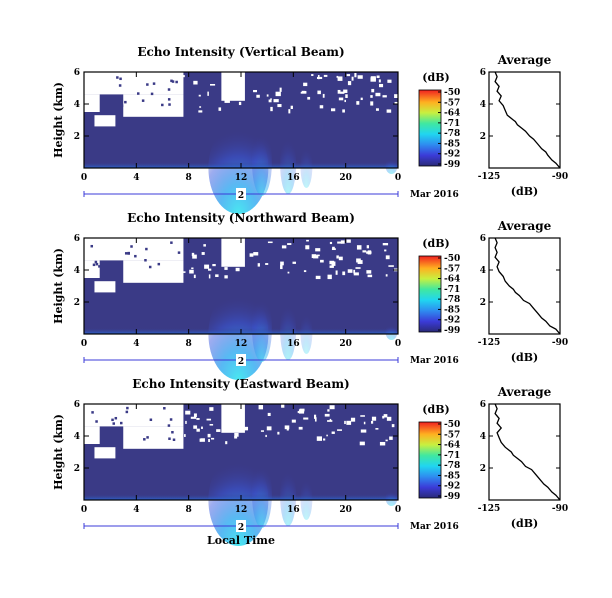 The width and height of the screenshot is (612, 598). What do you see at coordinates (452, 310) in the screenshot?
I see `colorbar-tick-label: -85` at bounding box center [452, 310].